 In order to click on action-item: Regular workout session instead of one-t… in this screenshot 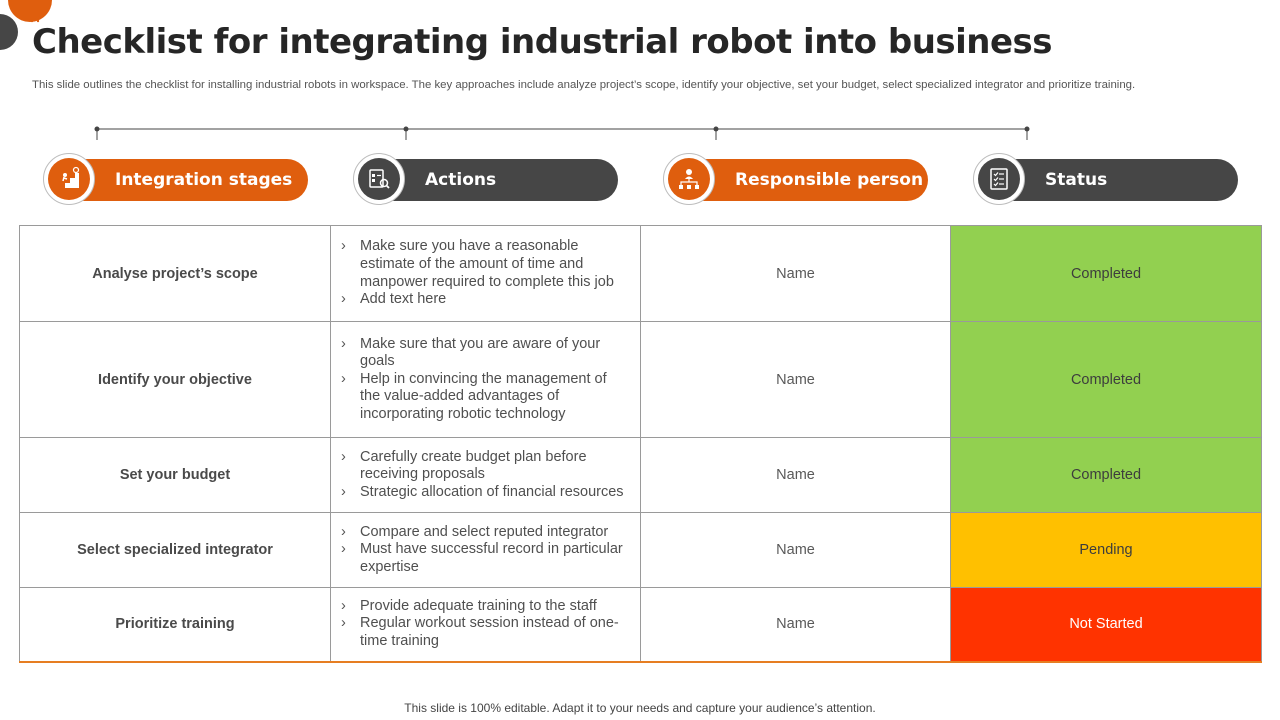, I will do `click(485, 632)`.